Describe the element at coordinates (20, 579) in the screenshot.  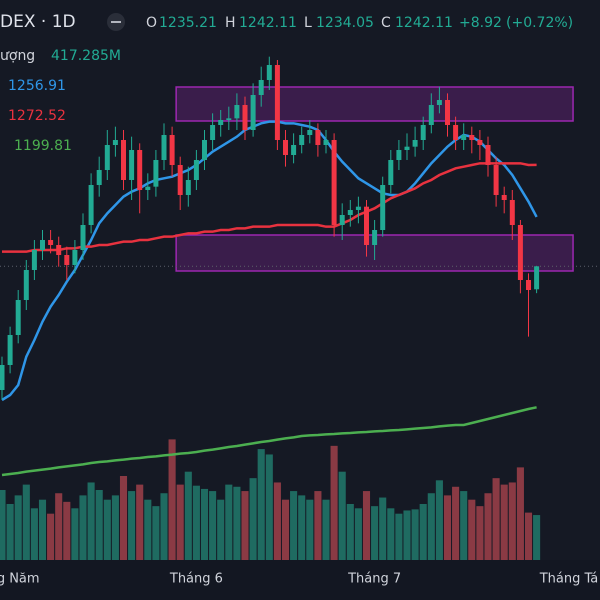
I see `x-tick-label: g Năm` at that location.